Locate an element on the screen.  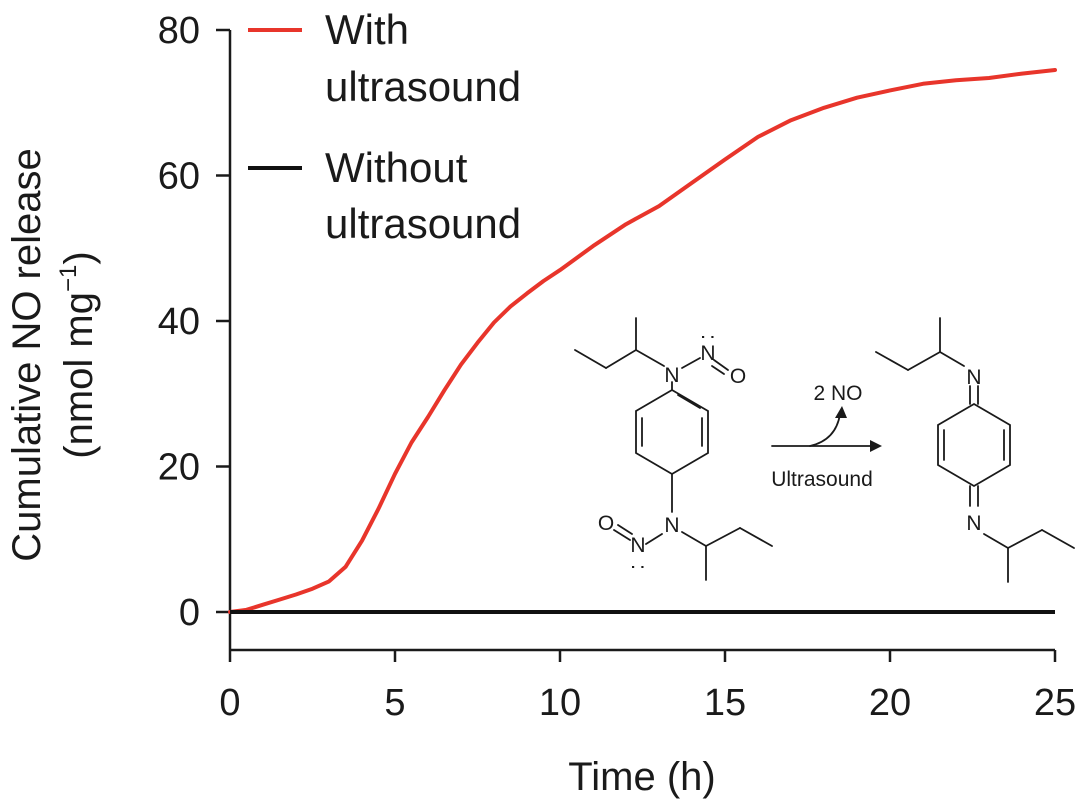
legend: With ultrasound Without ultrasound is located at coordinates (384, 126).